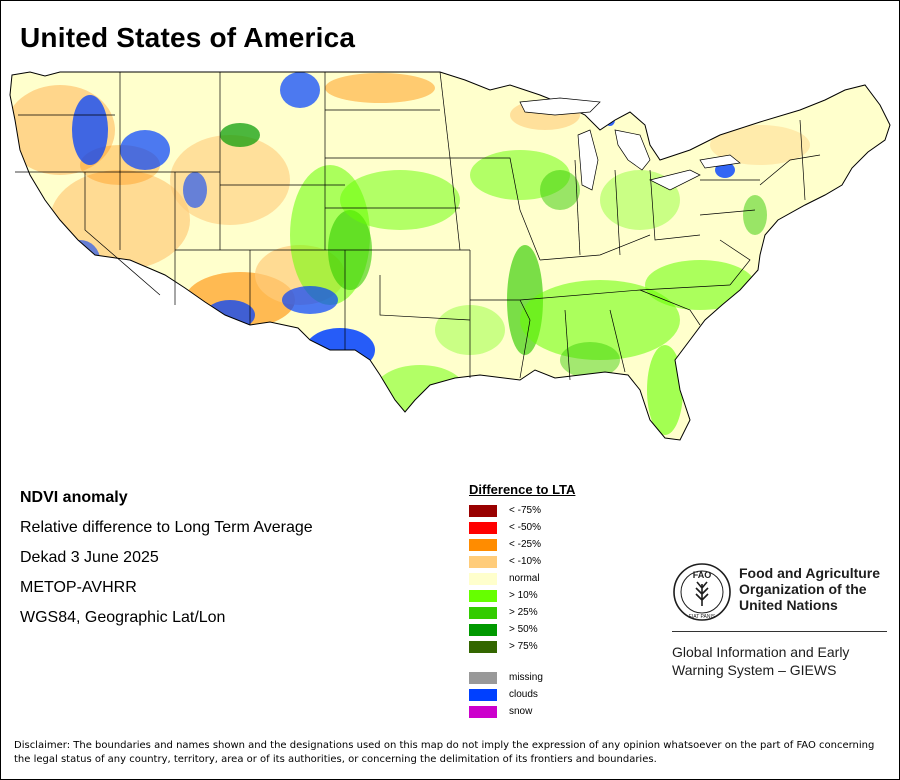 This screenshot has height=780, width=900. I want to click on legend-item: normal, so click(522, 578).